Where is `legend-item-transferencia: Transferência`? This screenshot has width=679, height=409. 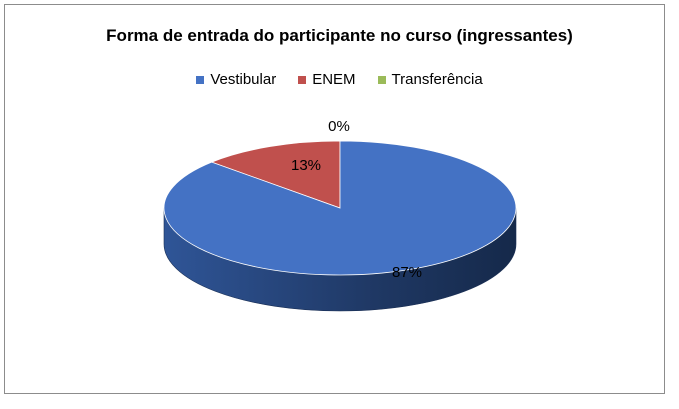
legend-item-transferencia: Transferência is located at coordinates (430, 79).